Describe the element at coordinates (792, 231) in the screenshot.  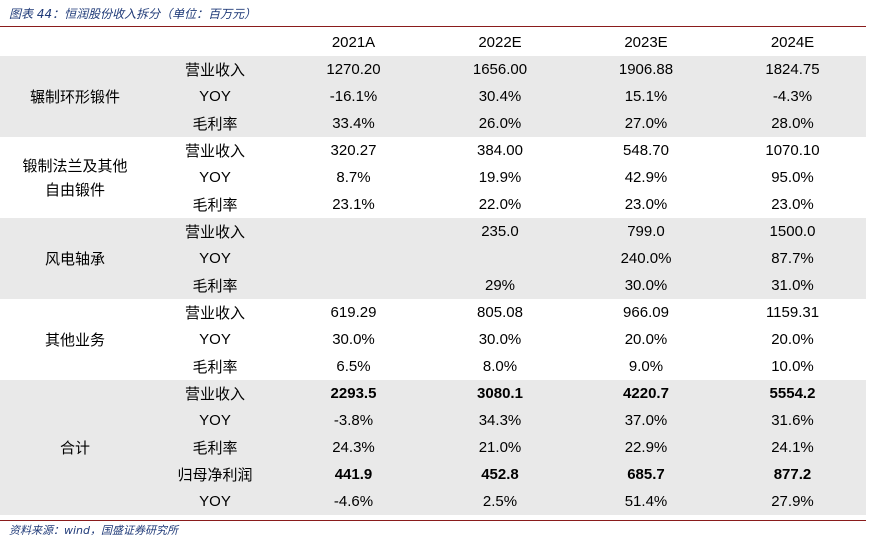
I see `value-cell: 1500.0` at that location.